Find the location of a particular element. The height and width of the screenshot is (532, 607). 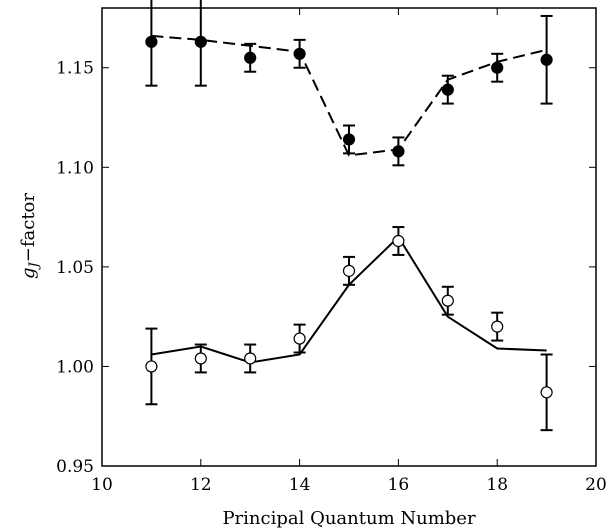

y-tick-label: 1.10 is located at coordinates (75, 168).